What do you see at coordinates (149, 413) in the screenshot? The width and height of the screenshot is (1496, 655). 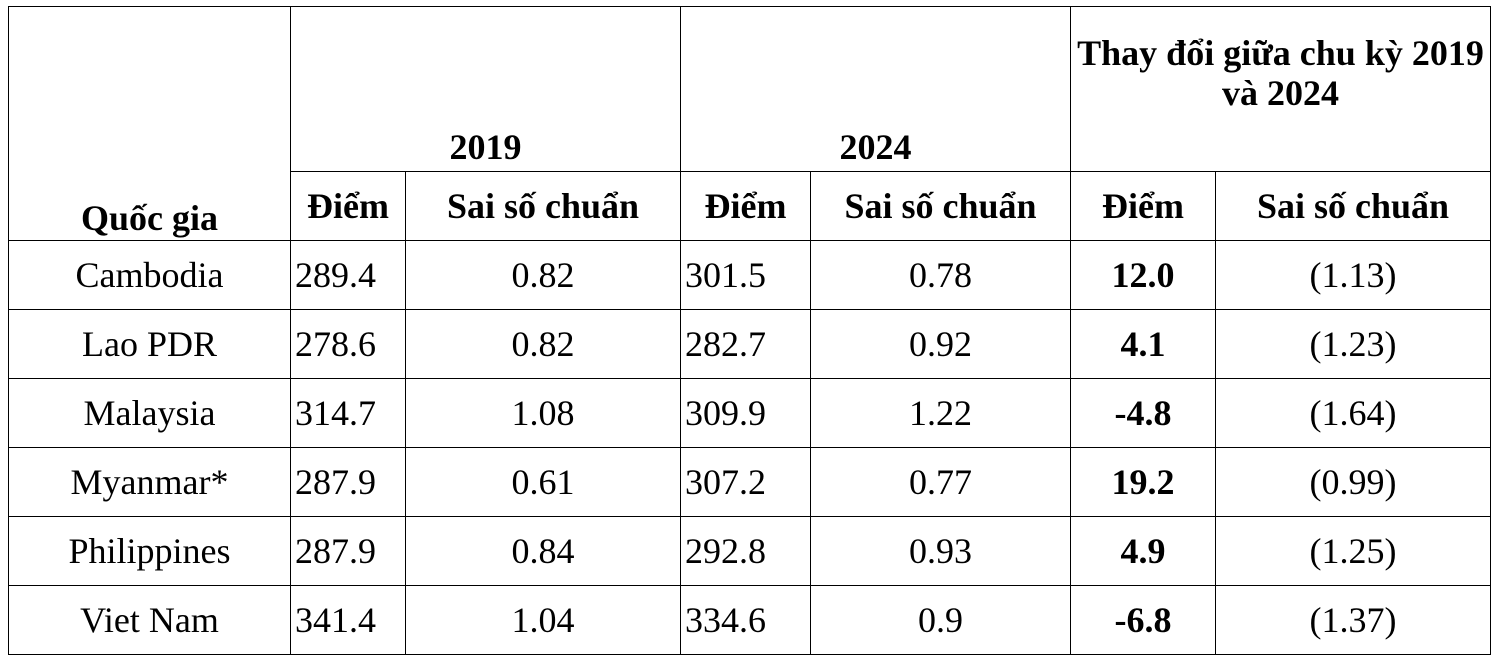 I see `country-cell: Malaysia` at bounding box center [149, 413].